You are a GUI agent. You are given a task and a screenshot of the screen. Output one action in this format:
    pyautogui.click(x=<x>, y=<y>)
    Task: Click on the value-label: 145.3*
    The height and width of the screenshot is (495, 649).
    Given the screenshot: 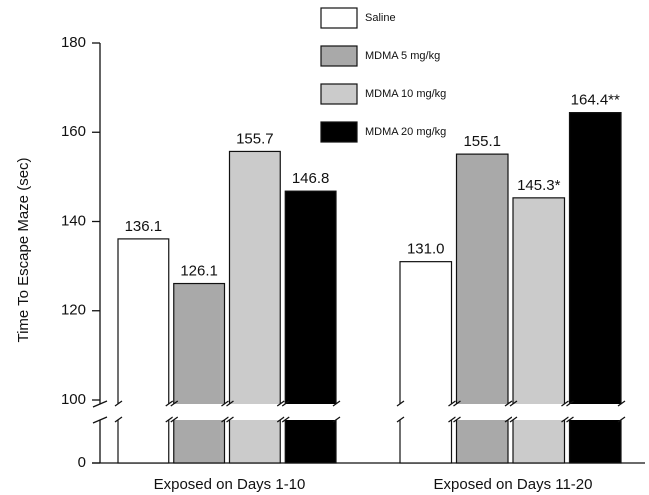 What is the action you would take?
    pyautogui.click(x=539, y=185)
    